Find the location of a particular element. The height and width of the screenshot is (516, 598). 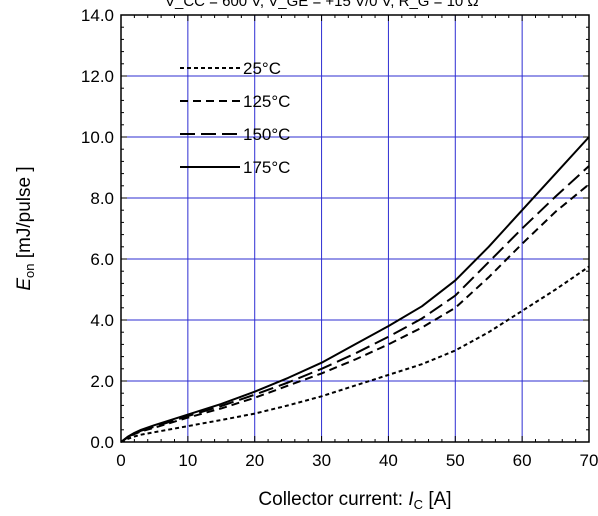

x-tick-label: 70 is located at coordinates (589, 460).